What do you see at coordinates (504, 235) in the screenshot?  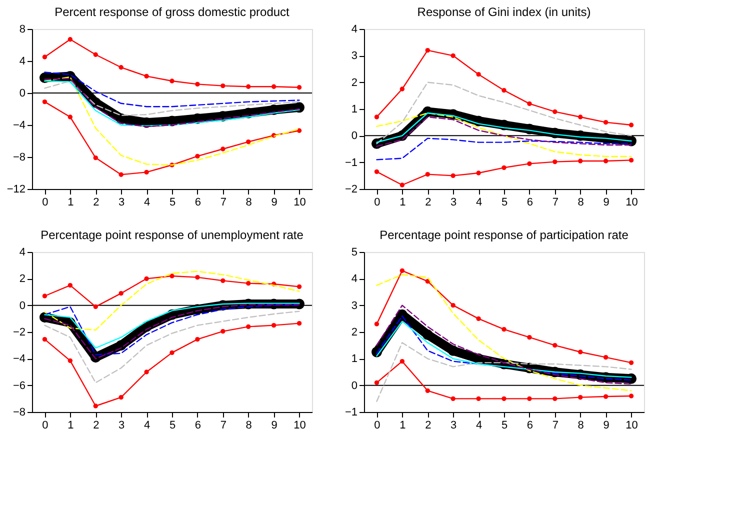 I see `chart-title: Percentage point response of participation rate` at bounding box center [504, 235].